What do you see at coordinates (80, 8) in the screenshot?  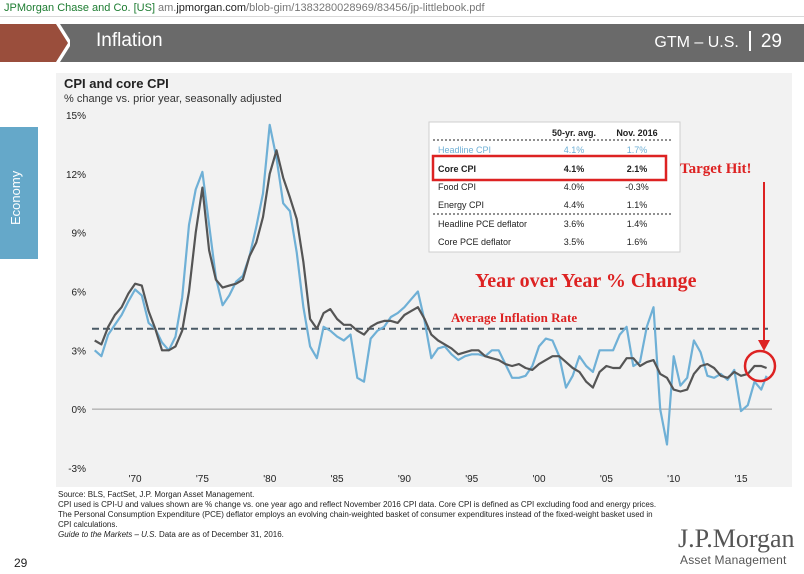 I see `site-identity: JPMorgan Chase and Co. [US]` at bounding box center [80, 8].